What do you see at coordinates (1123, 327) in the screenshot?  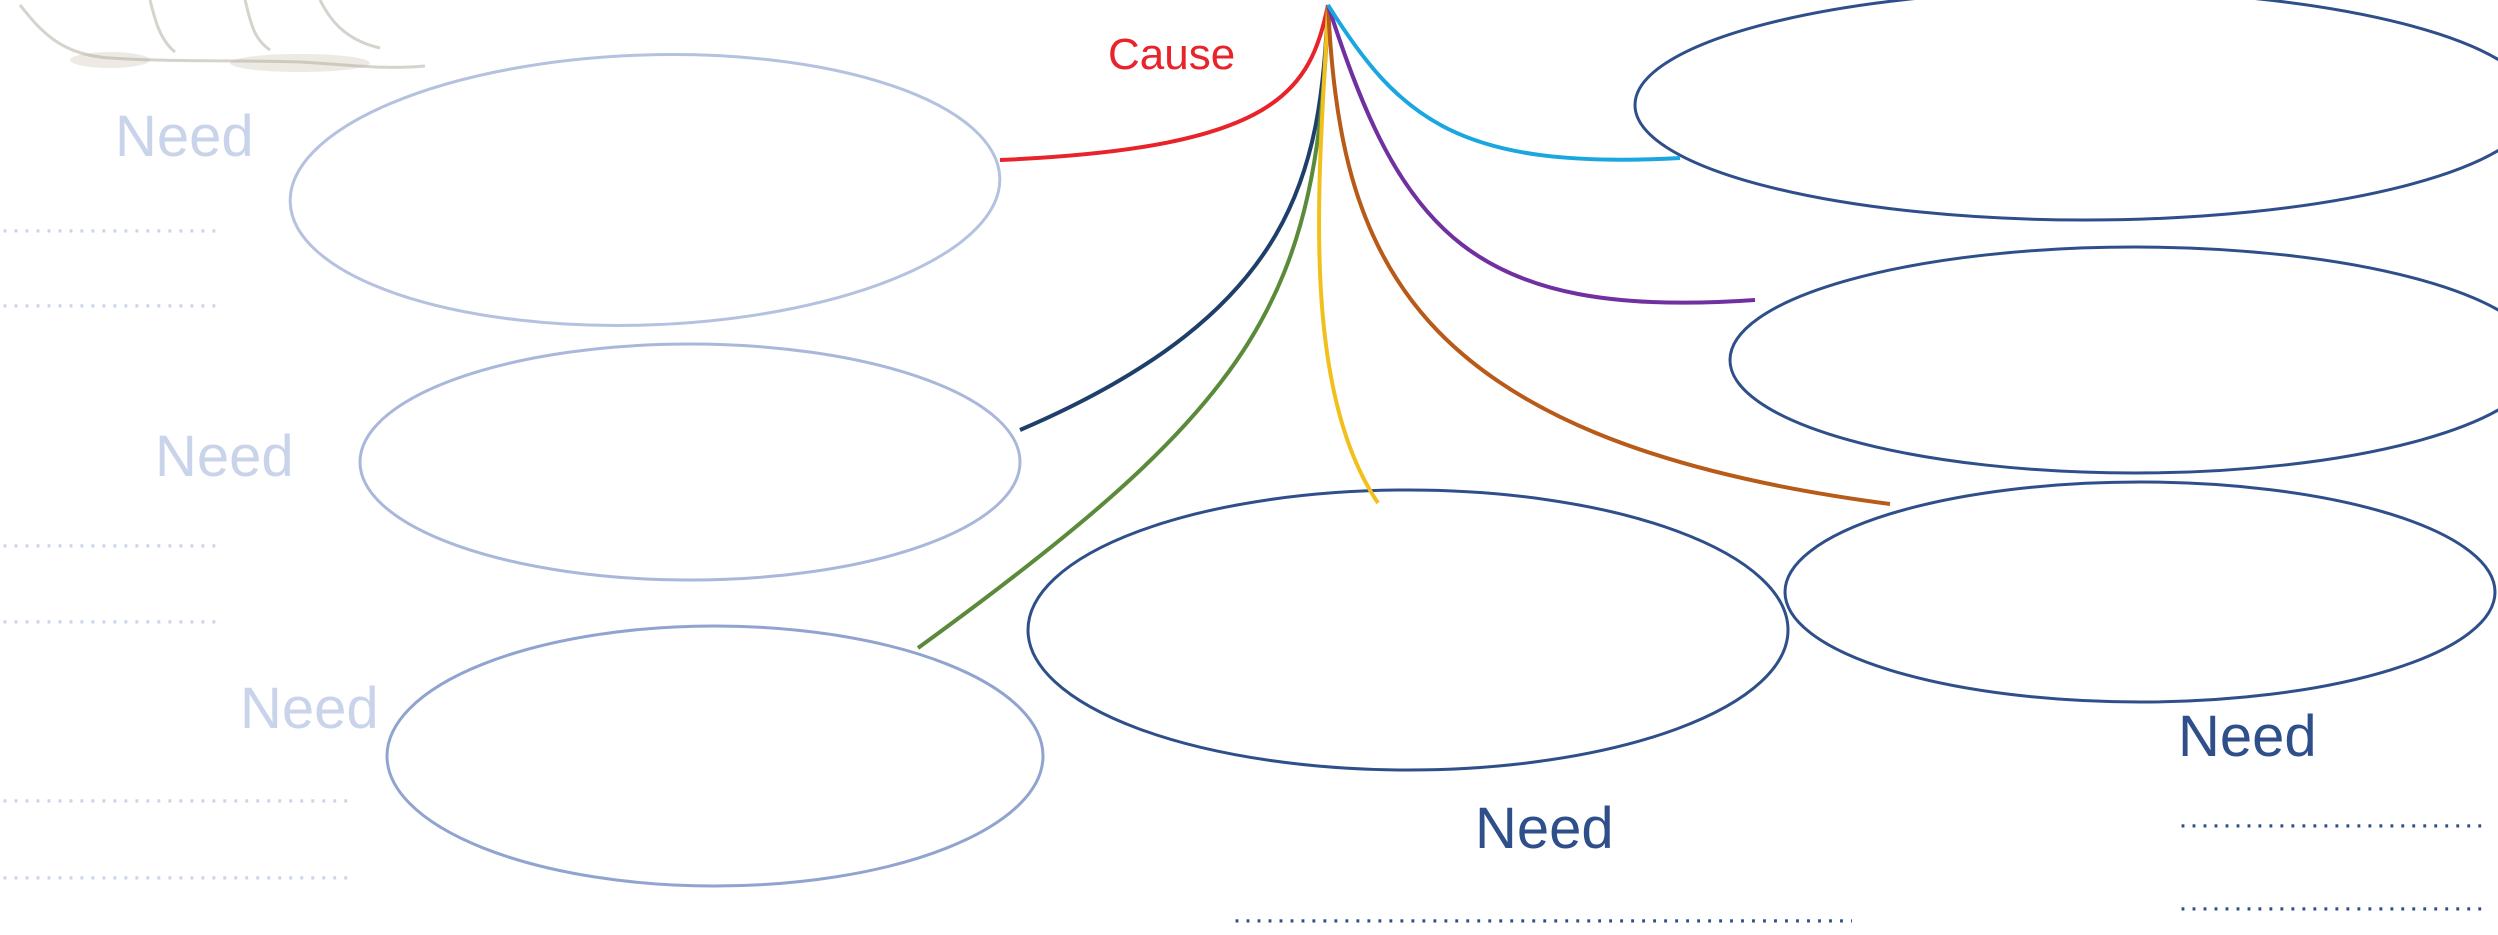 I see `connector-green` at bounding box center [1123, 327].